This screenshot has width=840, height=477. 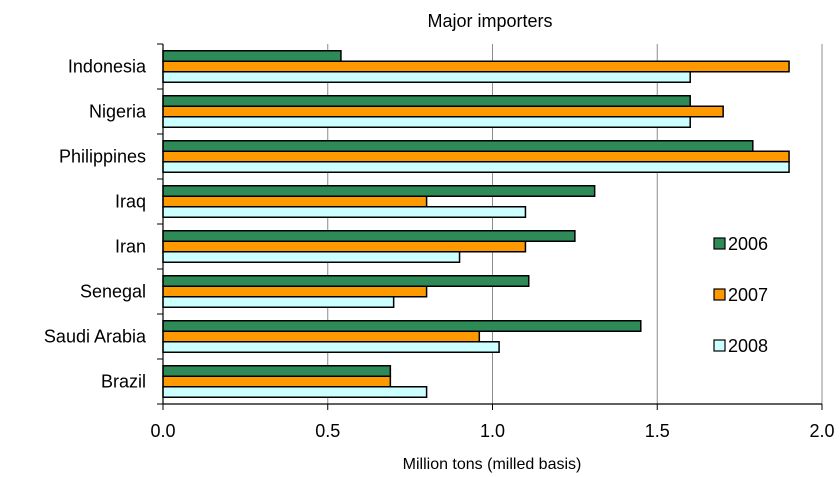 I want to click on y-tick-label: Iran, so click(x=130, y=247).